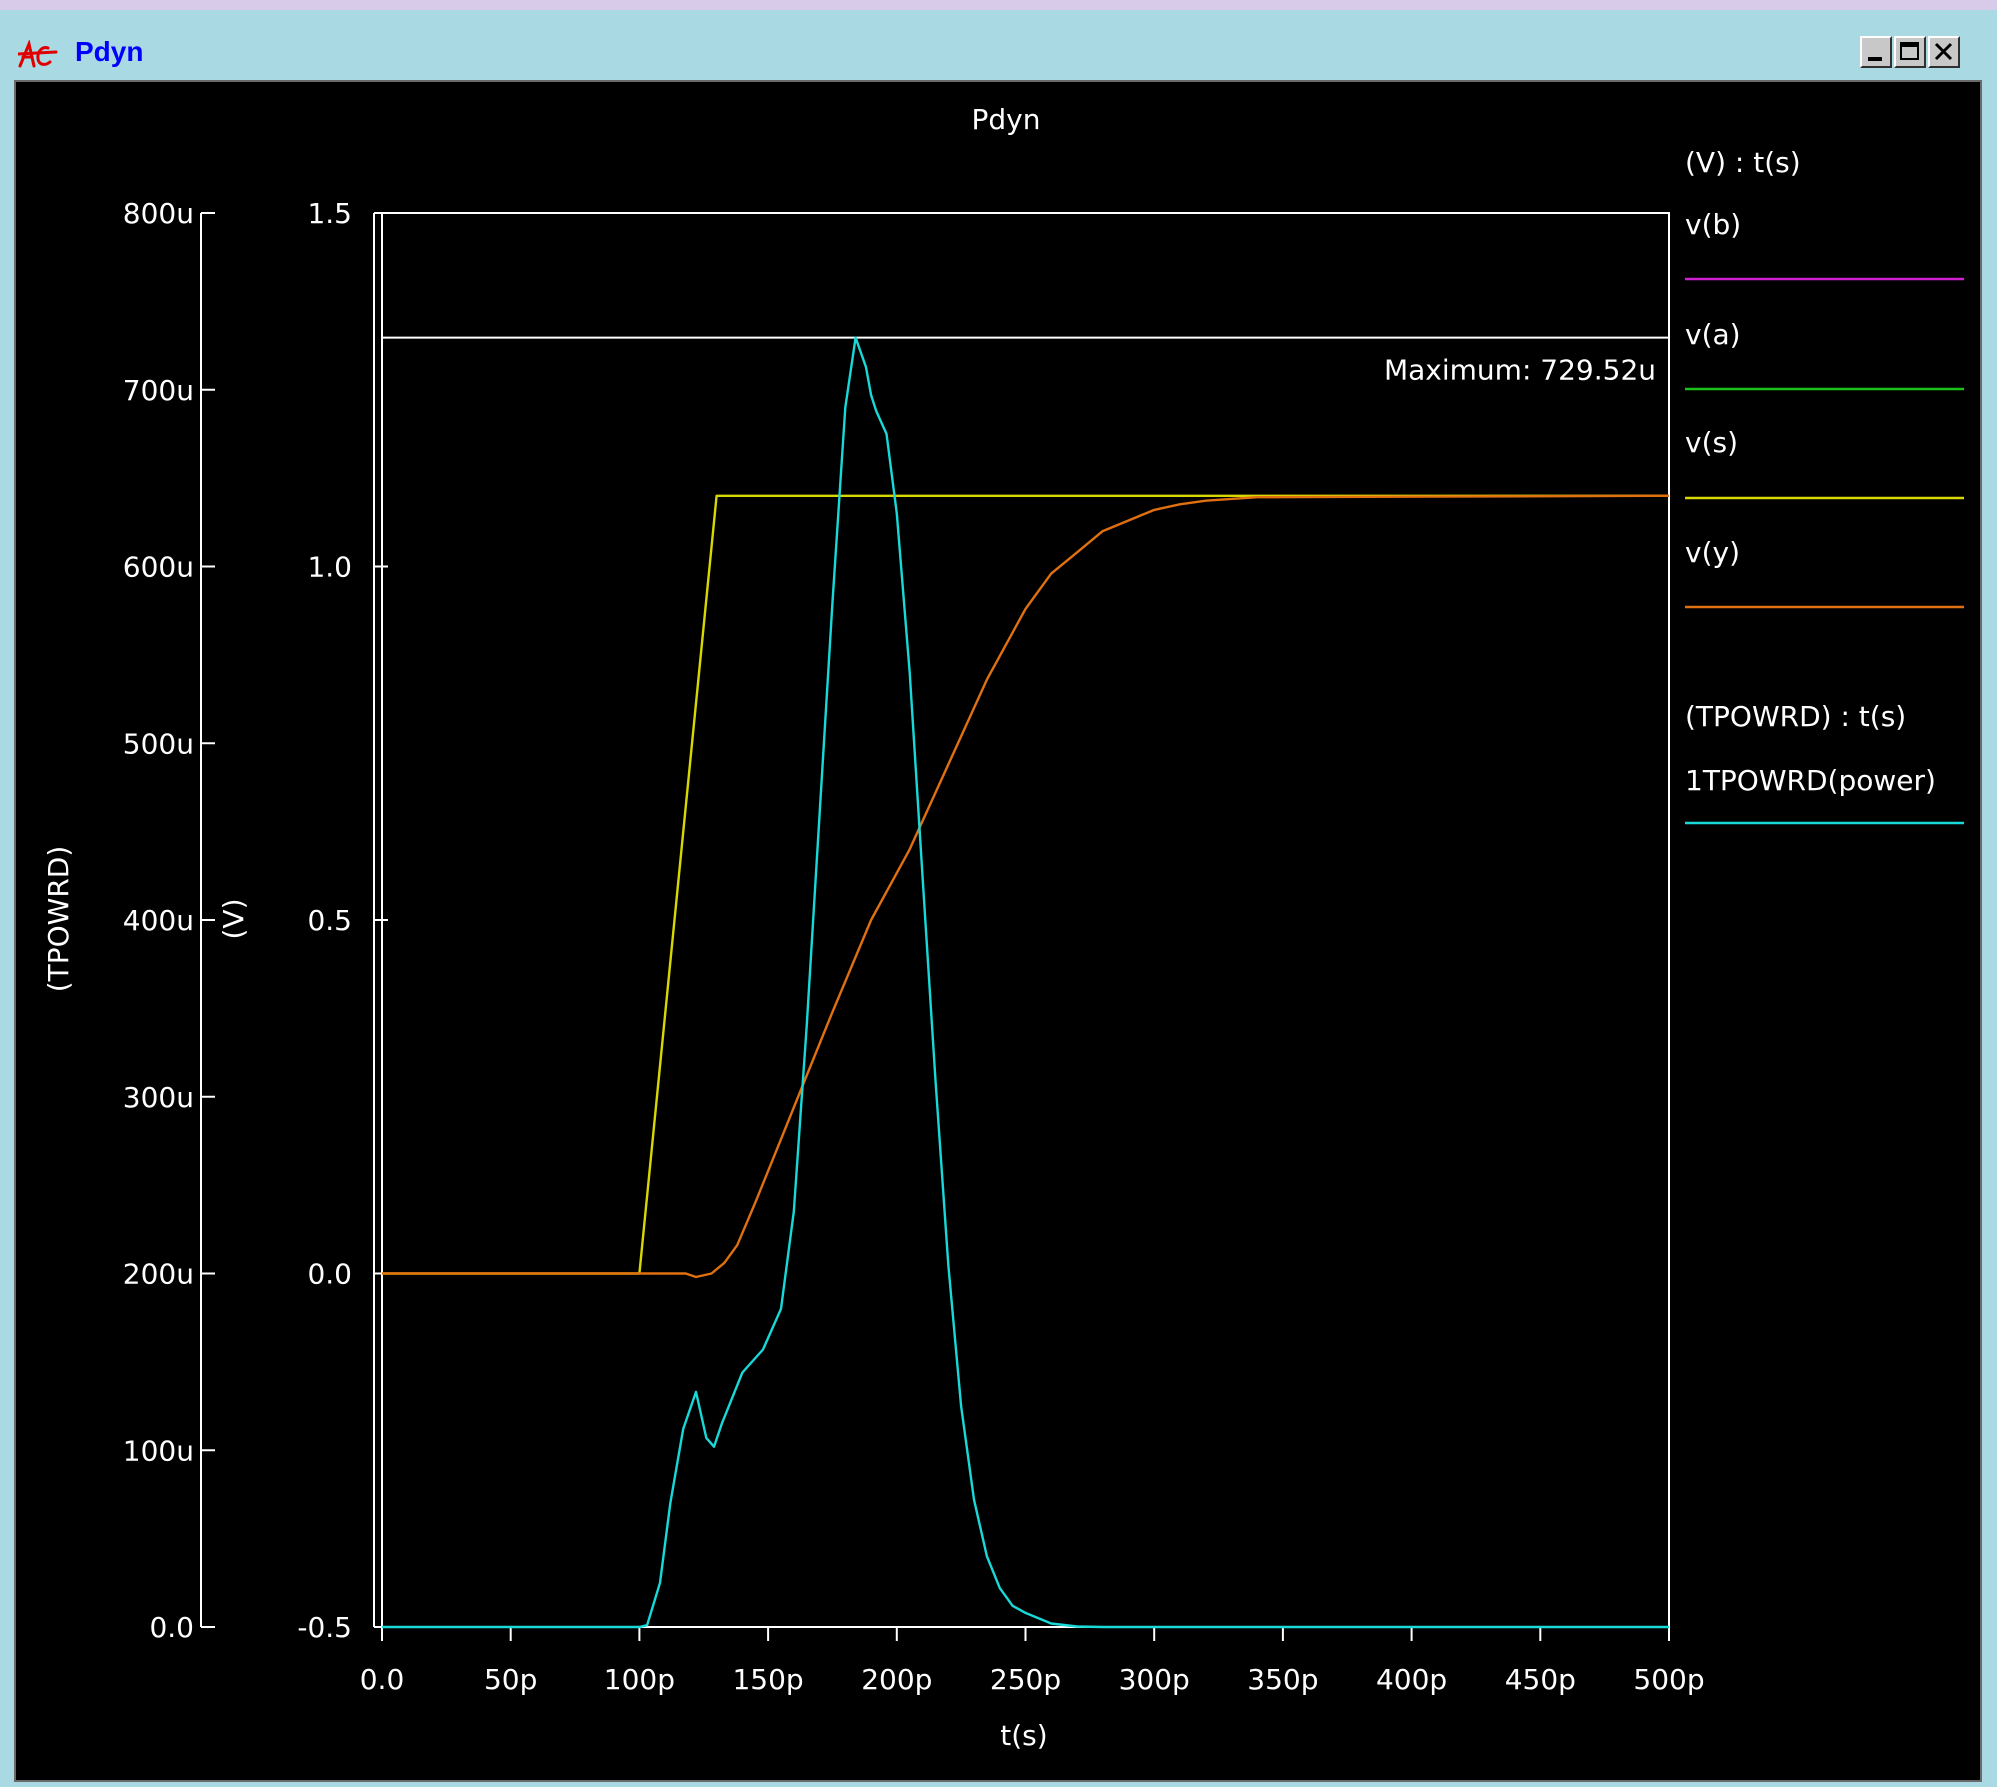 The image size is (1997, 1787). I want to click on minimize-icon, so click(1875, 59).